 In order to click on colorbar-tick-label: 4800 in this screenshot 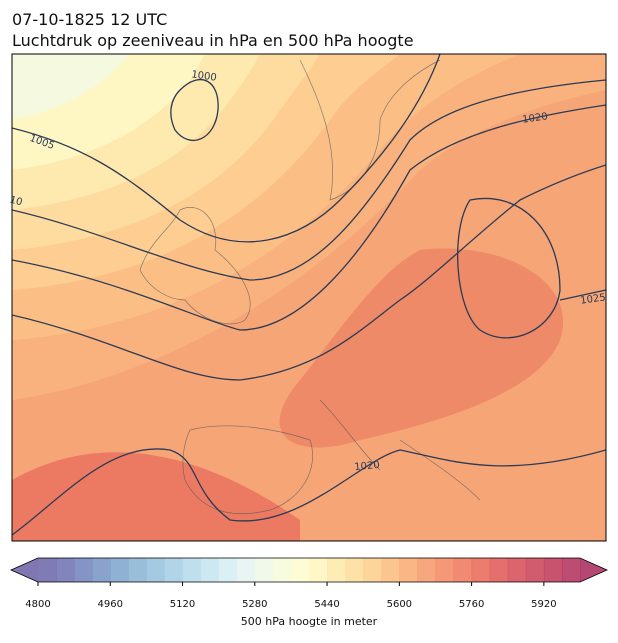, I will do `click(37, 604)`.